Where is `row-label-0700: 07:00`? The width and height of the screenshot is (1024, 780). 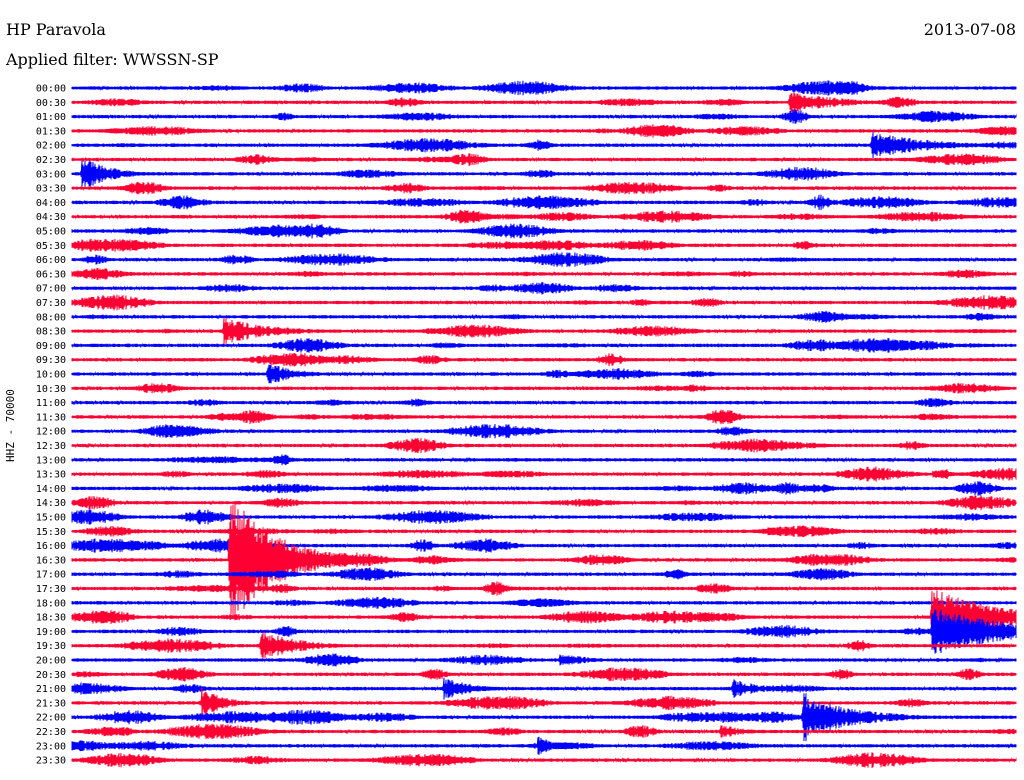 row-label-0700: 07:00 is located at coordinates (51, 289).